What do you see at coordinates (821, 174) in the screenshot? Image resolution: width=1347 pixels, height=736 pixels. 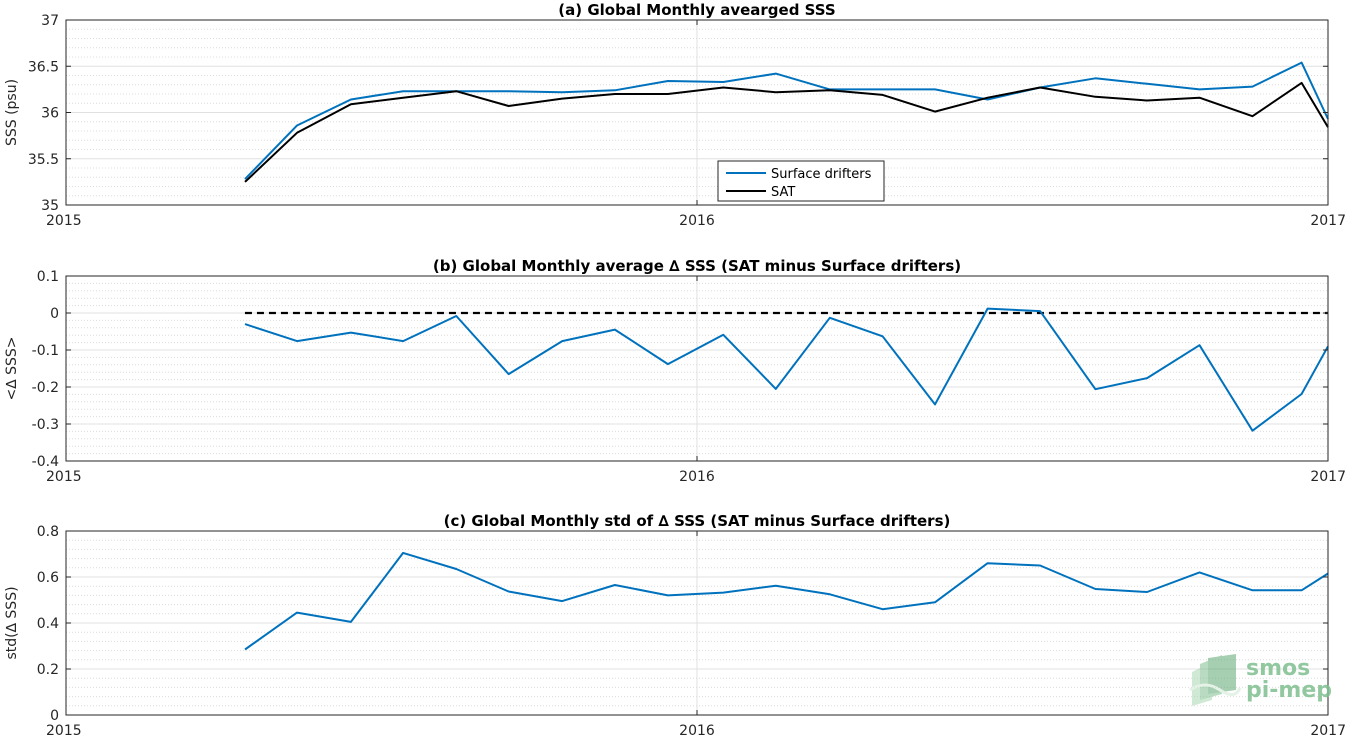 I see `legend-label: Surface drifters` at bounding box center [821, 174].